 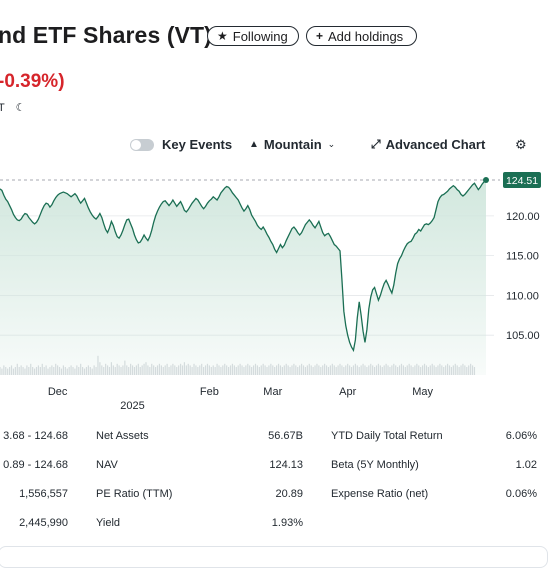 What do you see at coordinates (43, 523) in the screenshot?
I see `stat-left-value: 2,445,990` at bounding box center [43, 523].